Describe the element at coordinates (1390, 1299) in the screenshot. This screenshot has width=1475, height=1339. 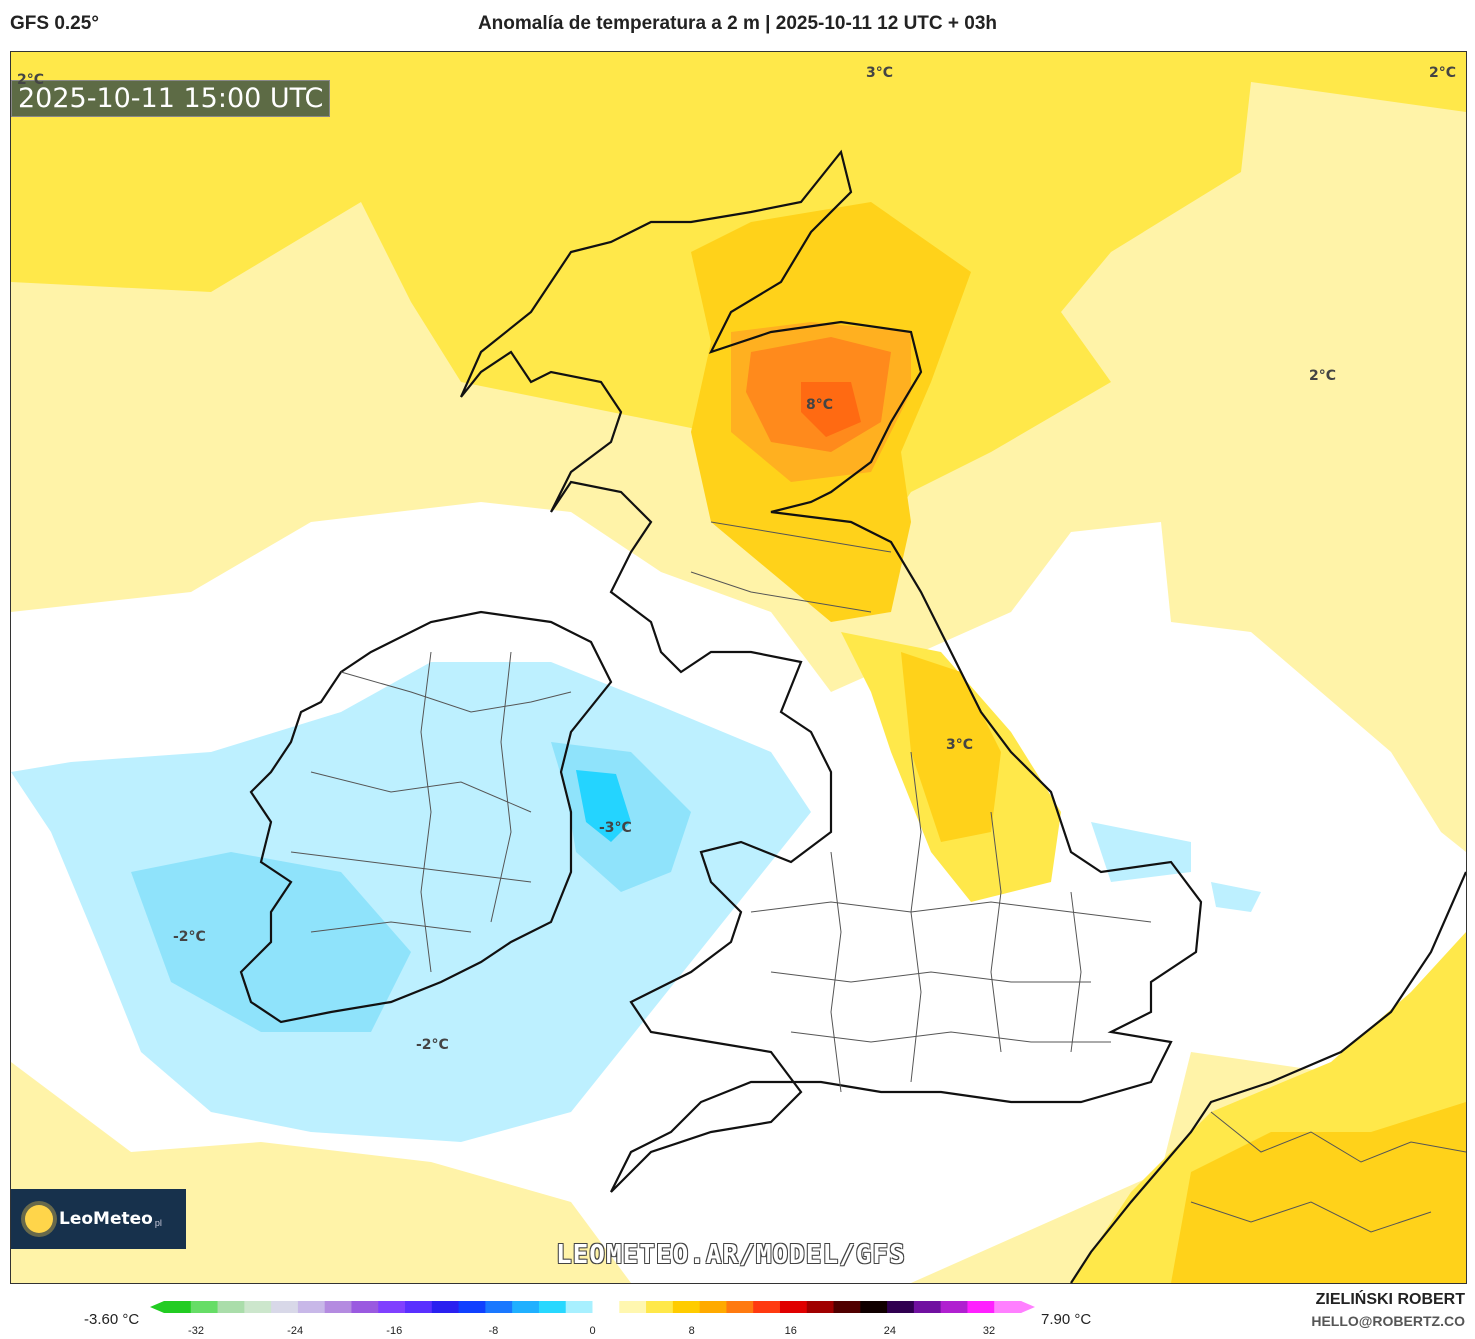
I see `author-name: ZIELIŃSKI ROBERT` at that location.